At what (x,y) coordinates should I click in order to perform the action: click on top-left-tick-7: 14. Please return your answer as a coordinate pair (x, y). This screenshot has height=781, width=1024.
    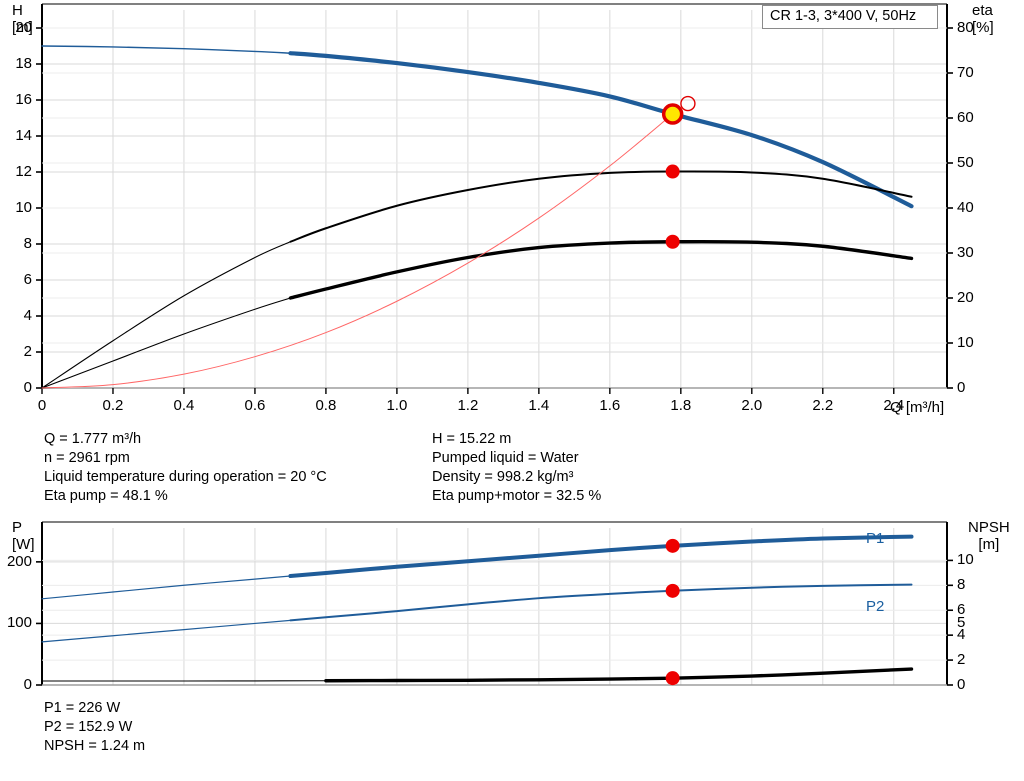
    Looking at the image, I should click on (23, 135).